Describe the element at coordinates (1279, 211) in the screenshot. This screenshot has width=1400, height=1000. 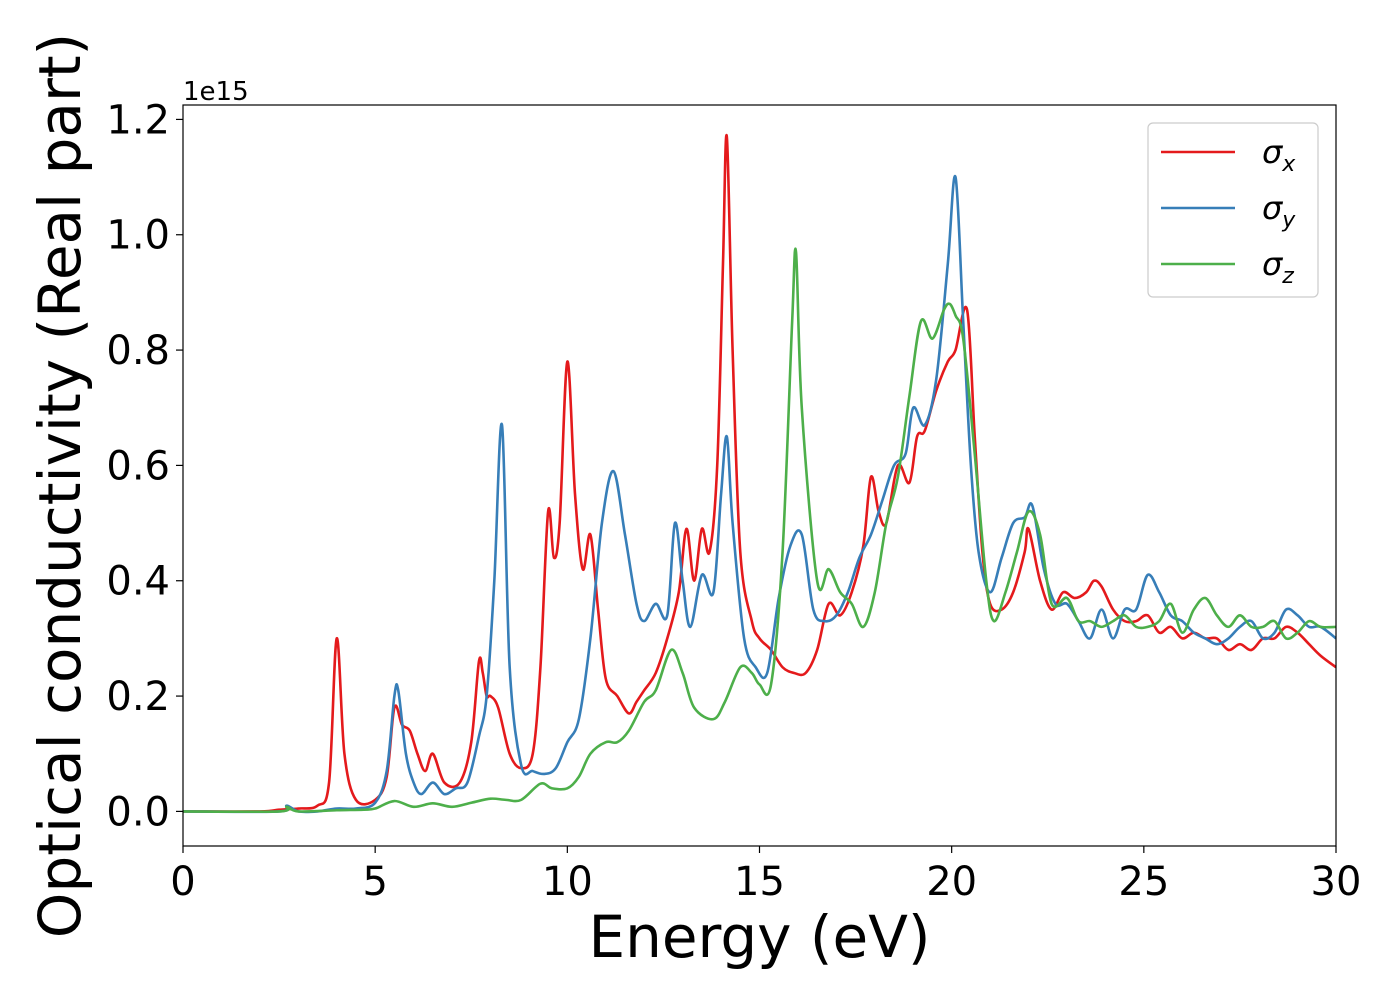
I see `legend-label-y: σy` at that location.